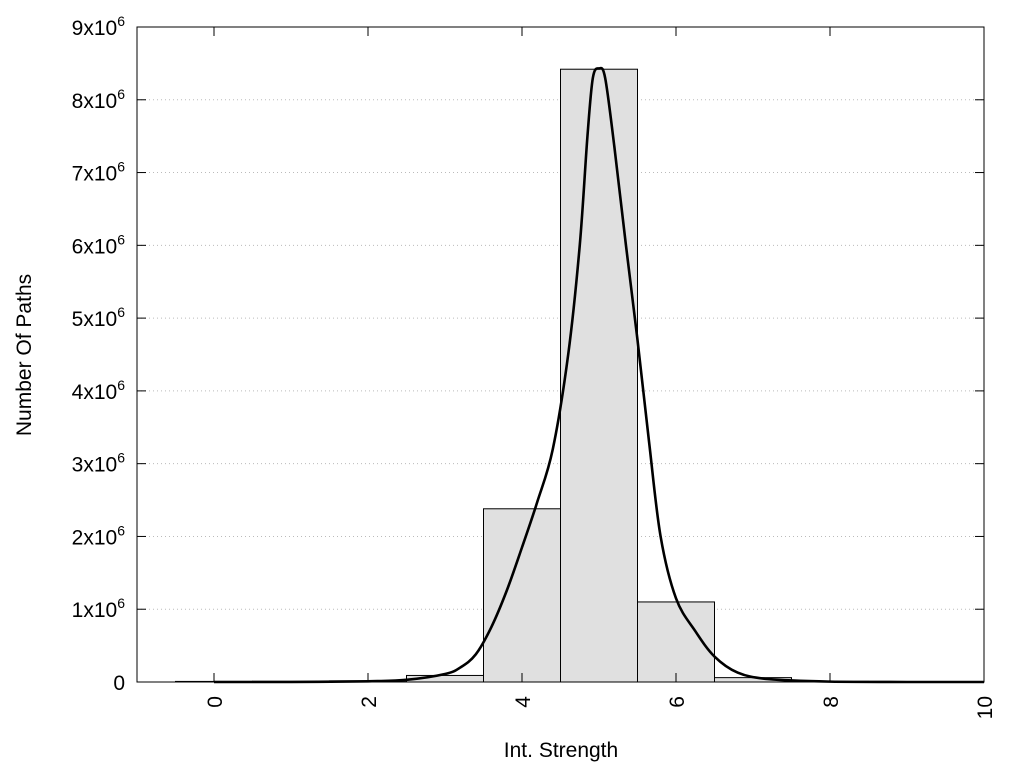  Describe the element at coordinates (215, 702) in the screenshot. I see `x-tick-label: 0` at that location.